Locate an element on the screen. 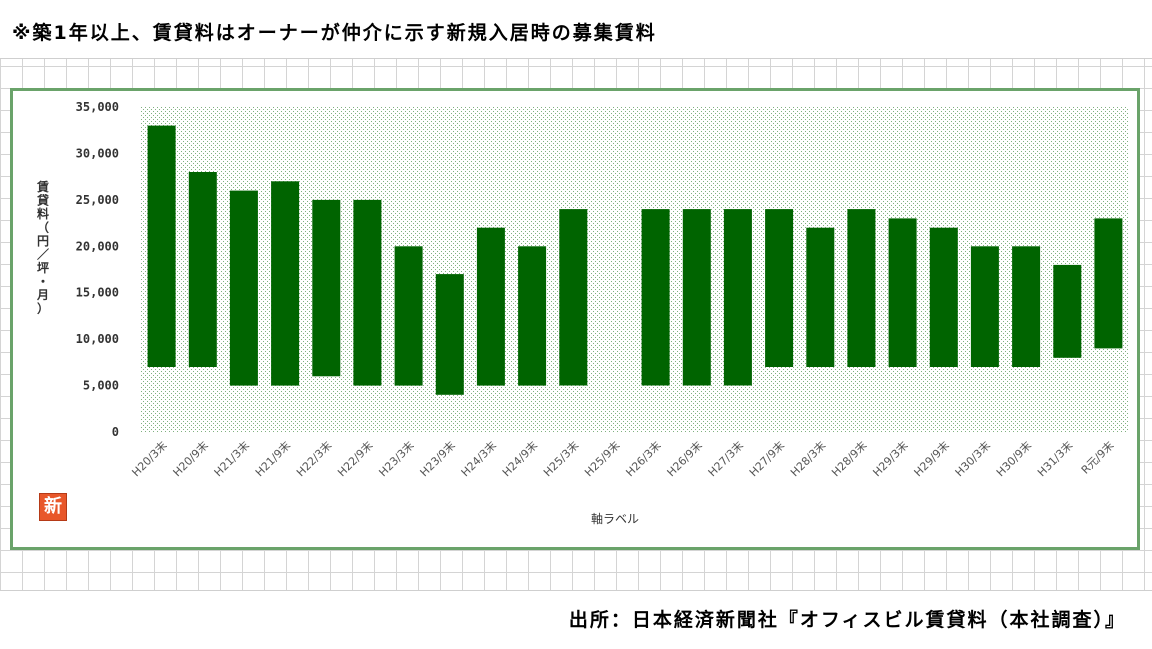  x-tick-label: H27/9末 is located at coordinates (766, 458).